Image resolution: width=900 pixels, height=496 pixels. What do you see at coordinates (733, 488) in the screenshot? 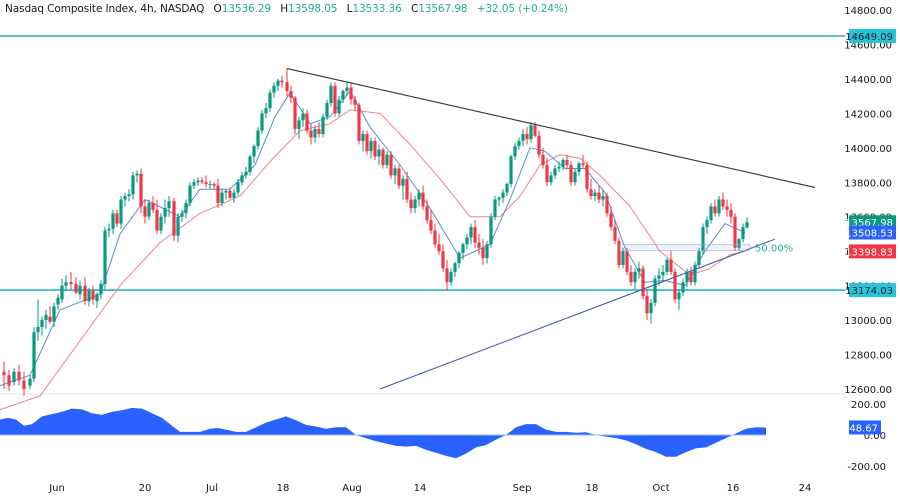
I see `time-tick: 16` at bounding box center [733, 488].